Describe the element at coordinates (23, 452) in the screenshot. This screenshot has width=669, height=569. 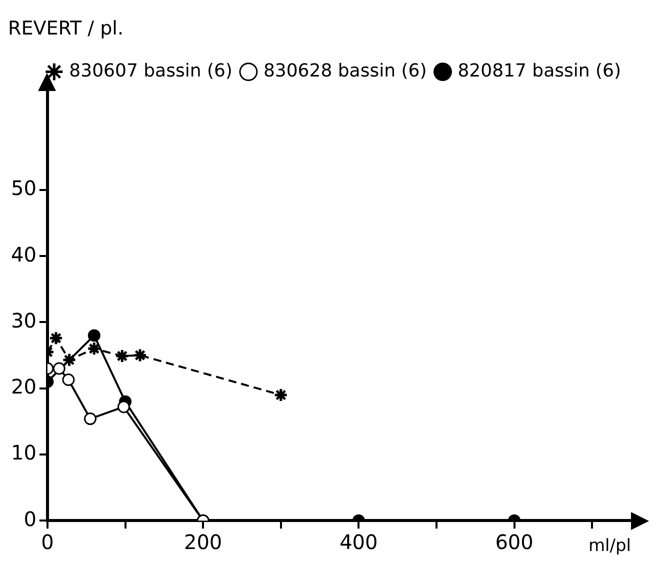
I see `y-tick-label: 10` at that location.